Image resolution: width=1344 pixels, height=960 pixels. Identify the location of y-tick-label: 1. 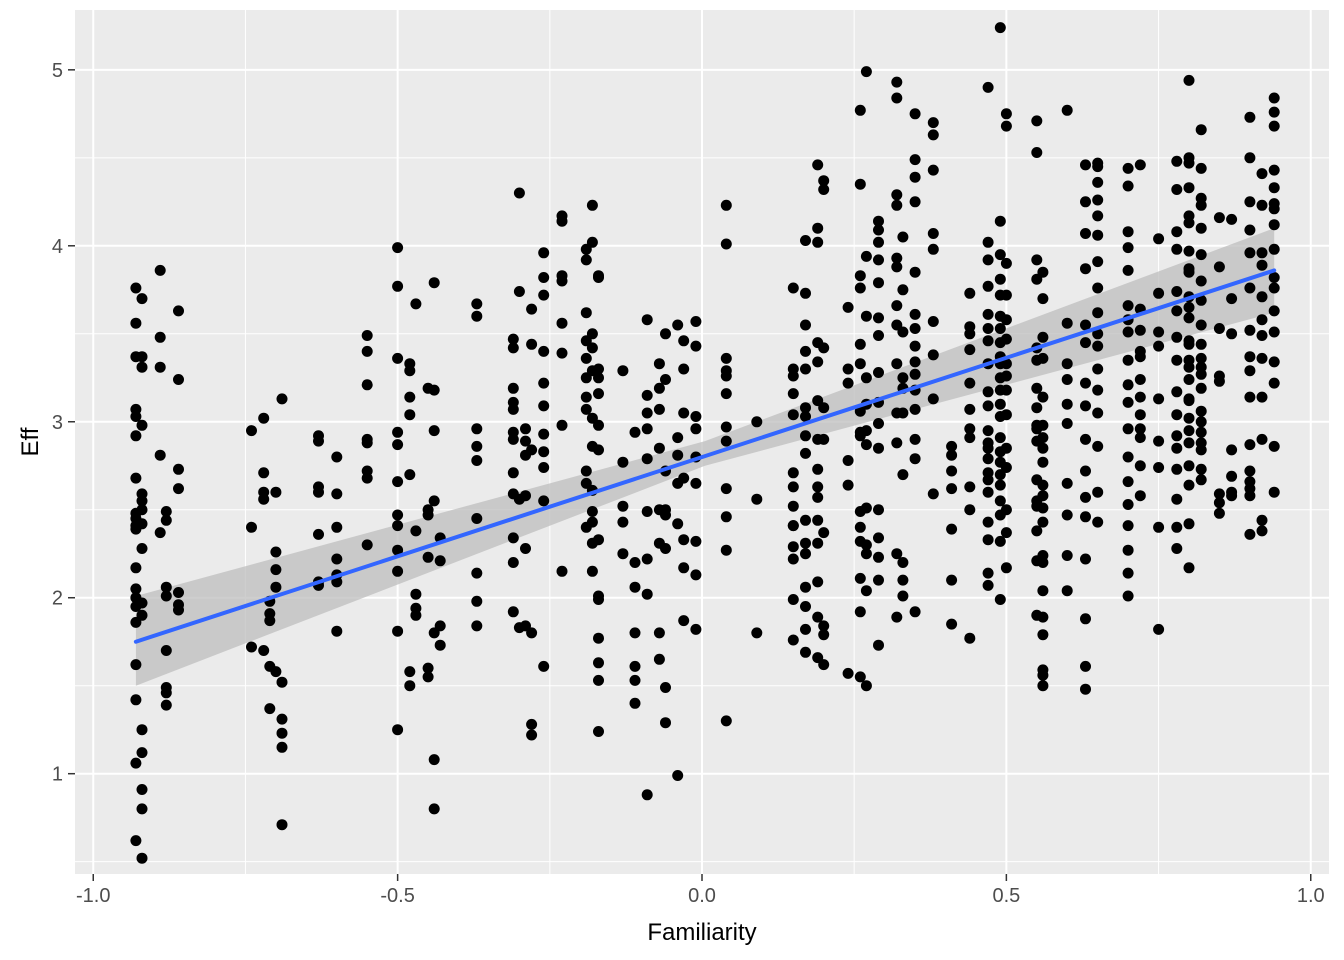
(57, 775).